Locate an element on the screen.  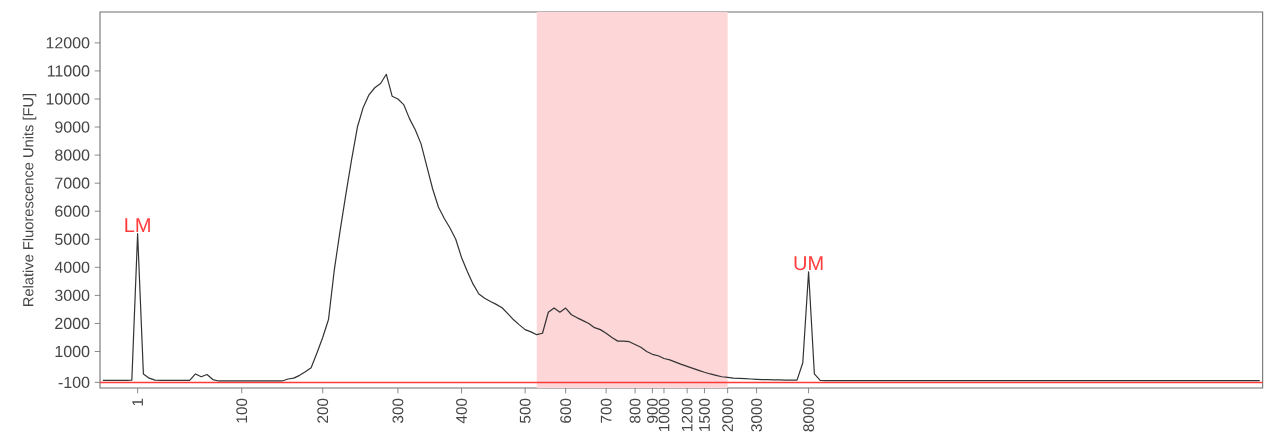
x-tick-label: 2000 is located at coordinates (728, 415).